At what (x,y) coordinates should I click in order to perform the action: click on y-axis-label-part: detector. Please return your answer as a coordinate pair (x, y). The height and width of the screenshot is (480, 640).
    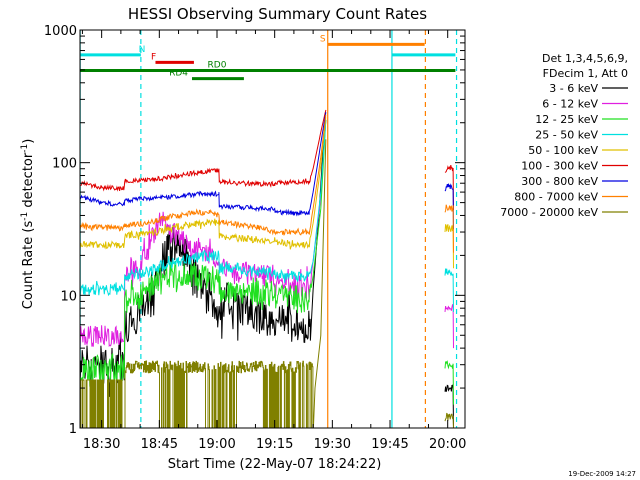
    Looking at the image, I should click on (28, 182).